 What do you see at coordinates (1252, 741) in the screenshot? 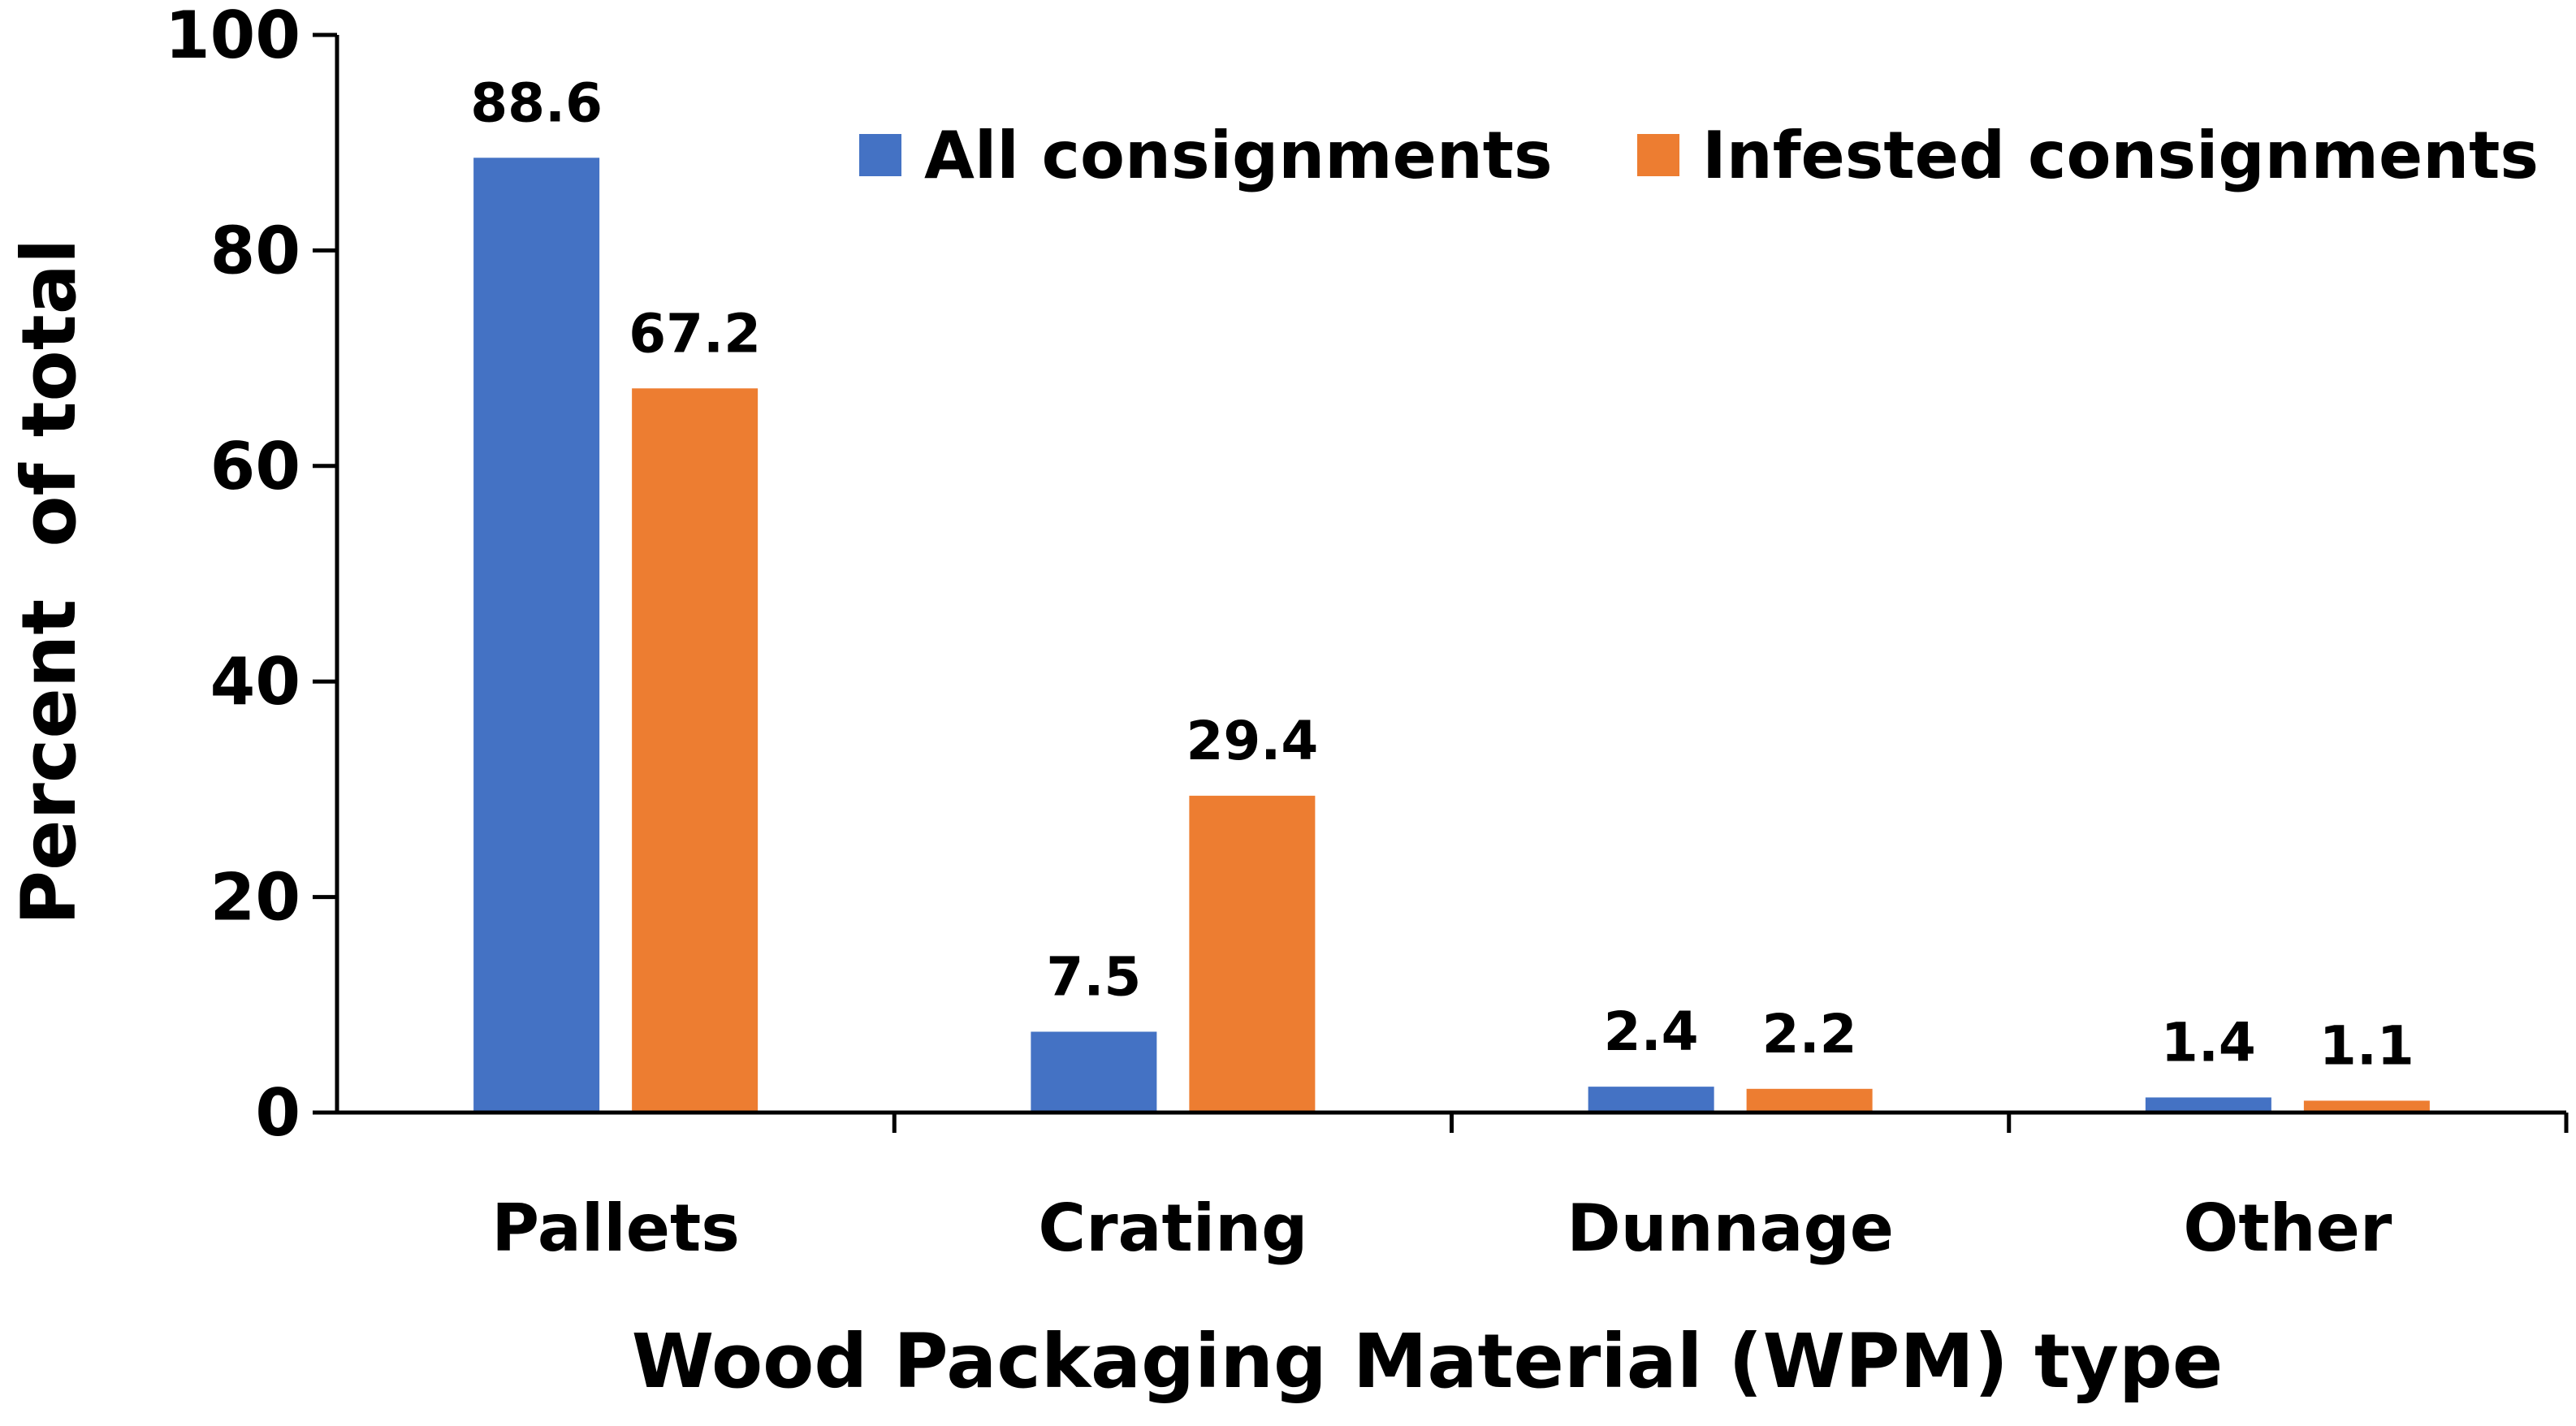
I see `data-label: 29.4` at bounding box center [1252, 741].